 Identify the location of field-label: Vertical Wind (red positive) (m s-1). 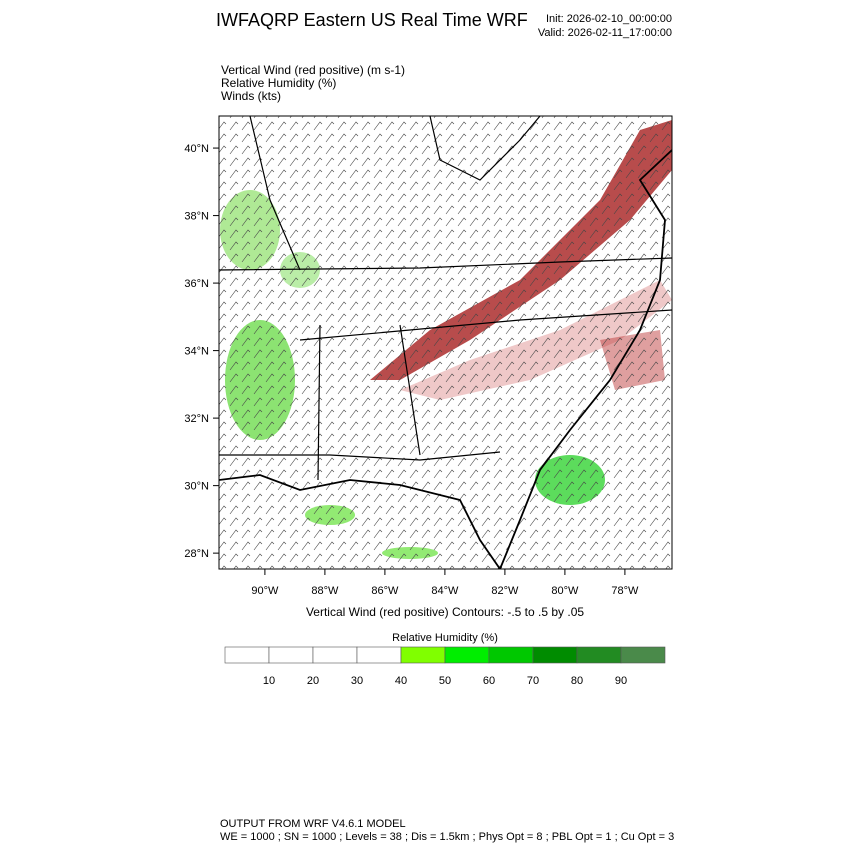
(313, 70).